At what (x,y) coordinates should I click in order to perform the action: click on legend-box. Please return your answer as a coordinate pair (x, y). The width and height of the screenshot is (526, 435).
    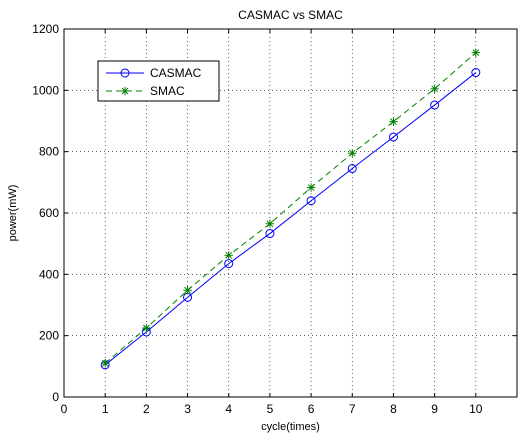
    Looking at the image, I should click on (158, 81).